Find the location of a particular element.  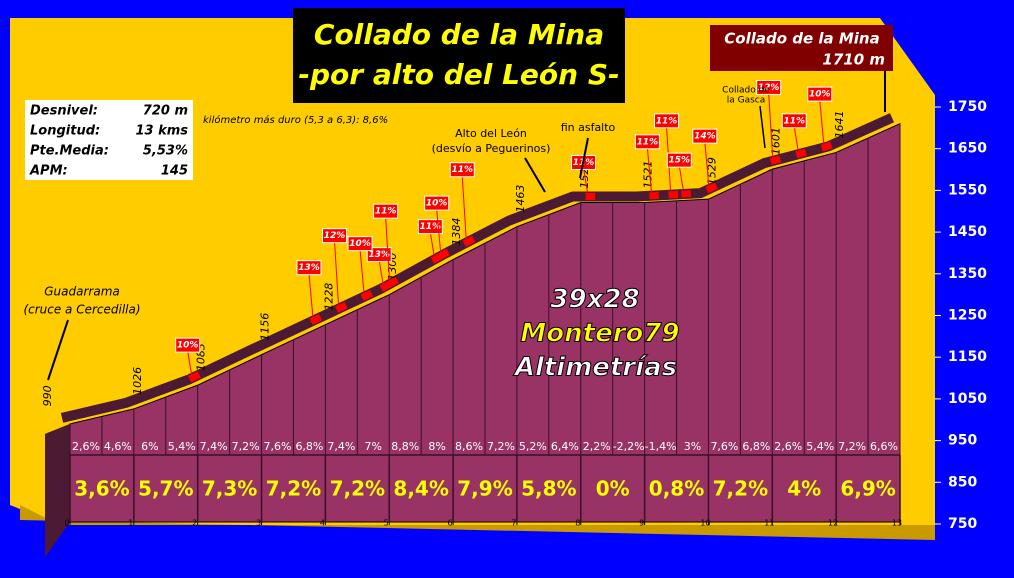

half-km-grade: -1,4% is located at coordinates (661, 446).